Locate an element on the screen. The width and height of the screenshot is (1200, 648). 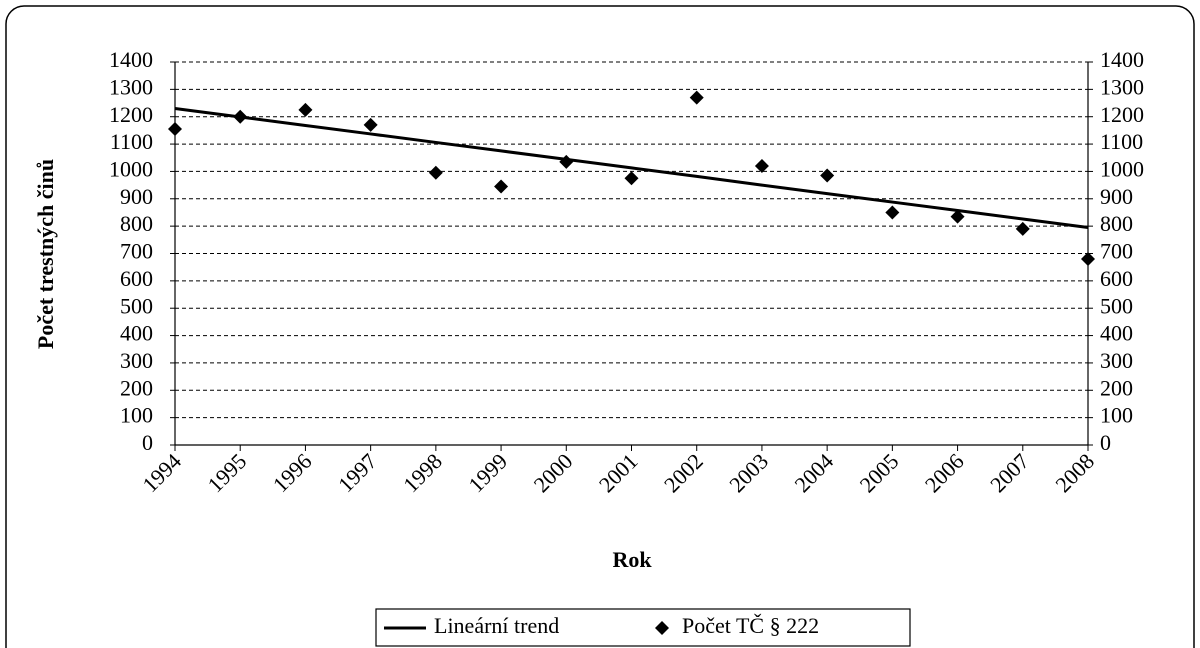
y2-tick-label: 1200 is located at coordinates (1122, 114).